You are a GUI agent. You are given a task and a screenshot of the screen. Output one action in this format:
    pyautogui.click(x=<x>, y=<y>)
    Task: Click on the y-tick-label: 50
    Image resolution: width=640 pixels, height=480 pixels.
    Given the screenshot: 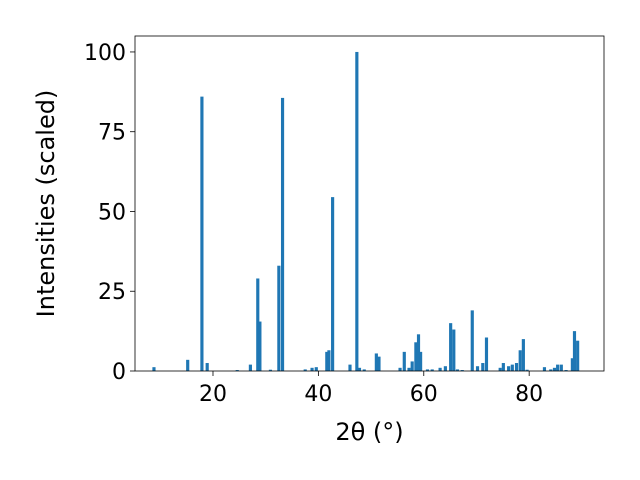 What is the action you would take?
    pyautogui.click(x=112, y=212)
    